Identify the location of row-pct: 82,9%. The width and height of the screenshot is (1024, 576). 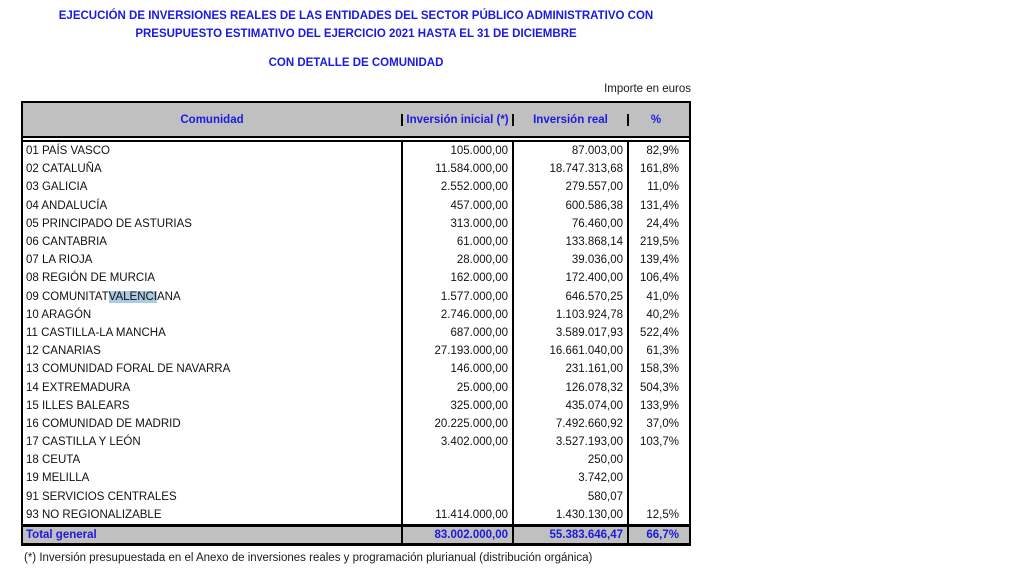
(662, 151).